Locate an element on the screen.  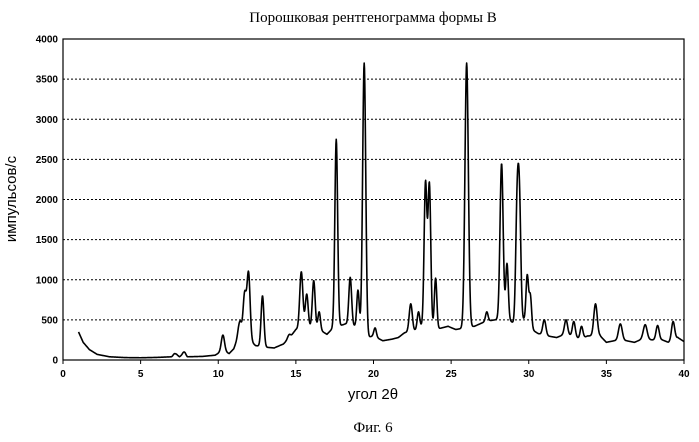
y-tick-500: 500 is located at coordinates (49, 320).